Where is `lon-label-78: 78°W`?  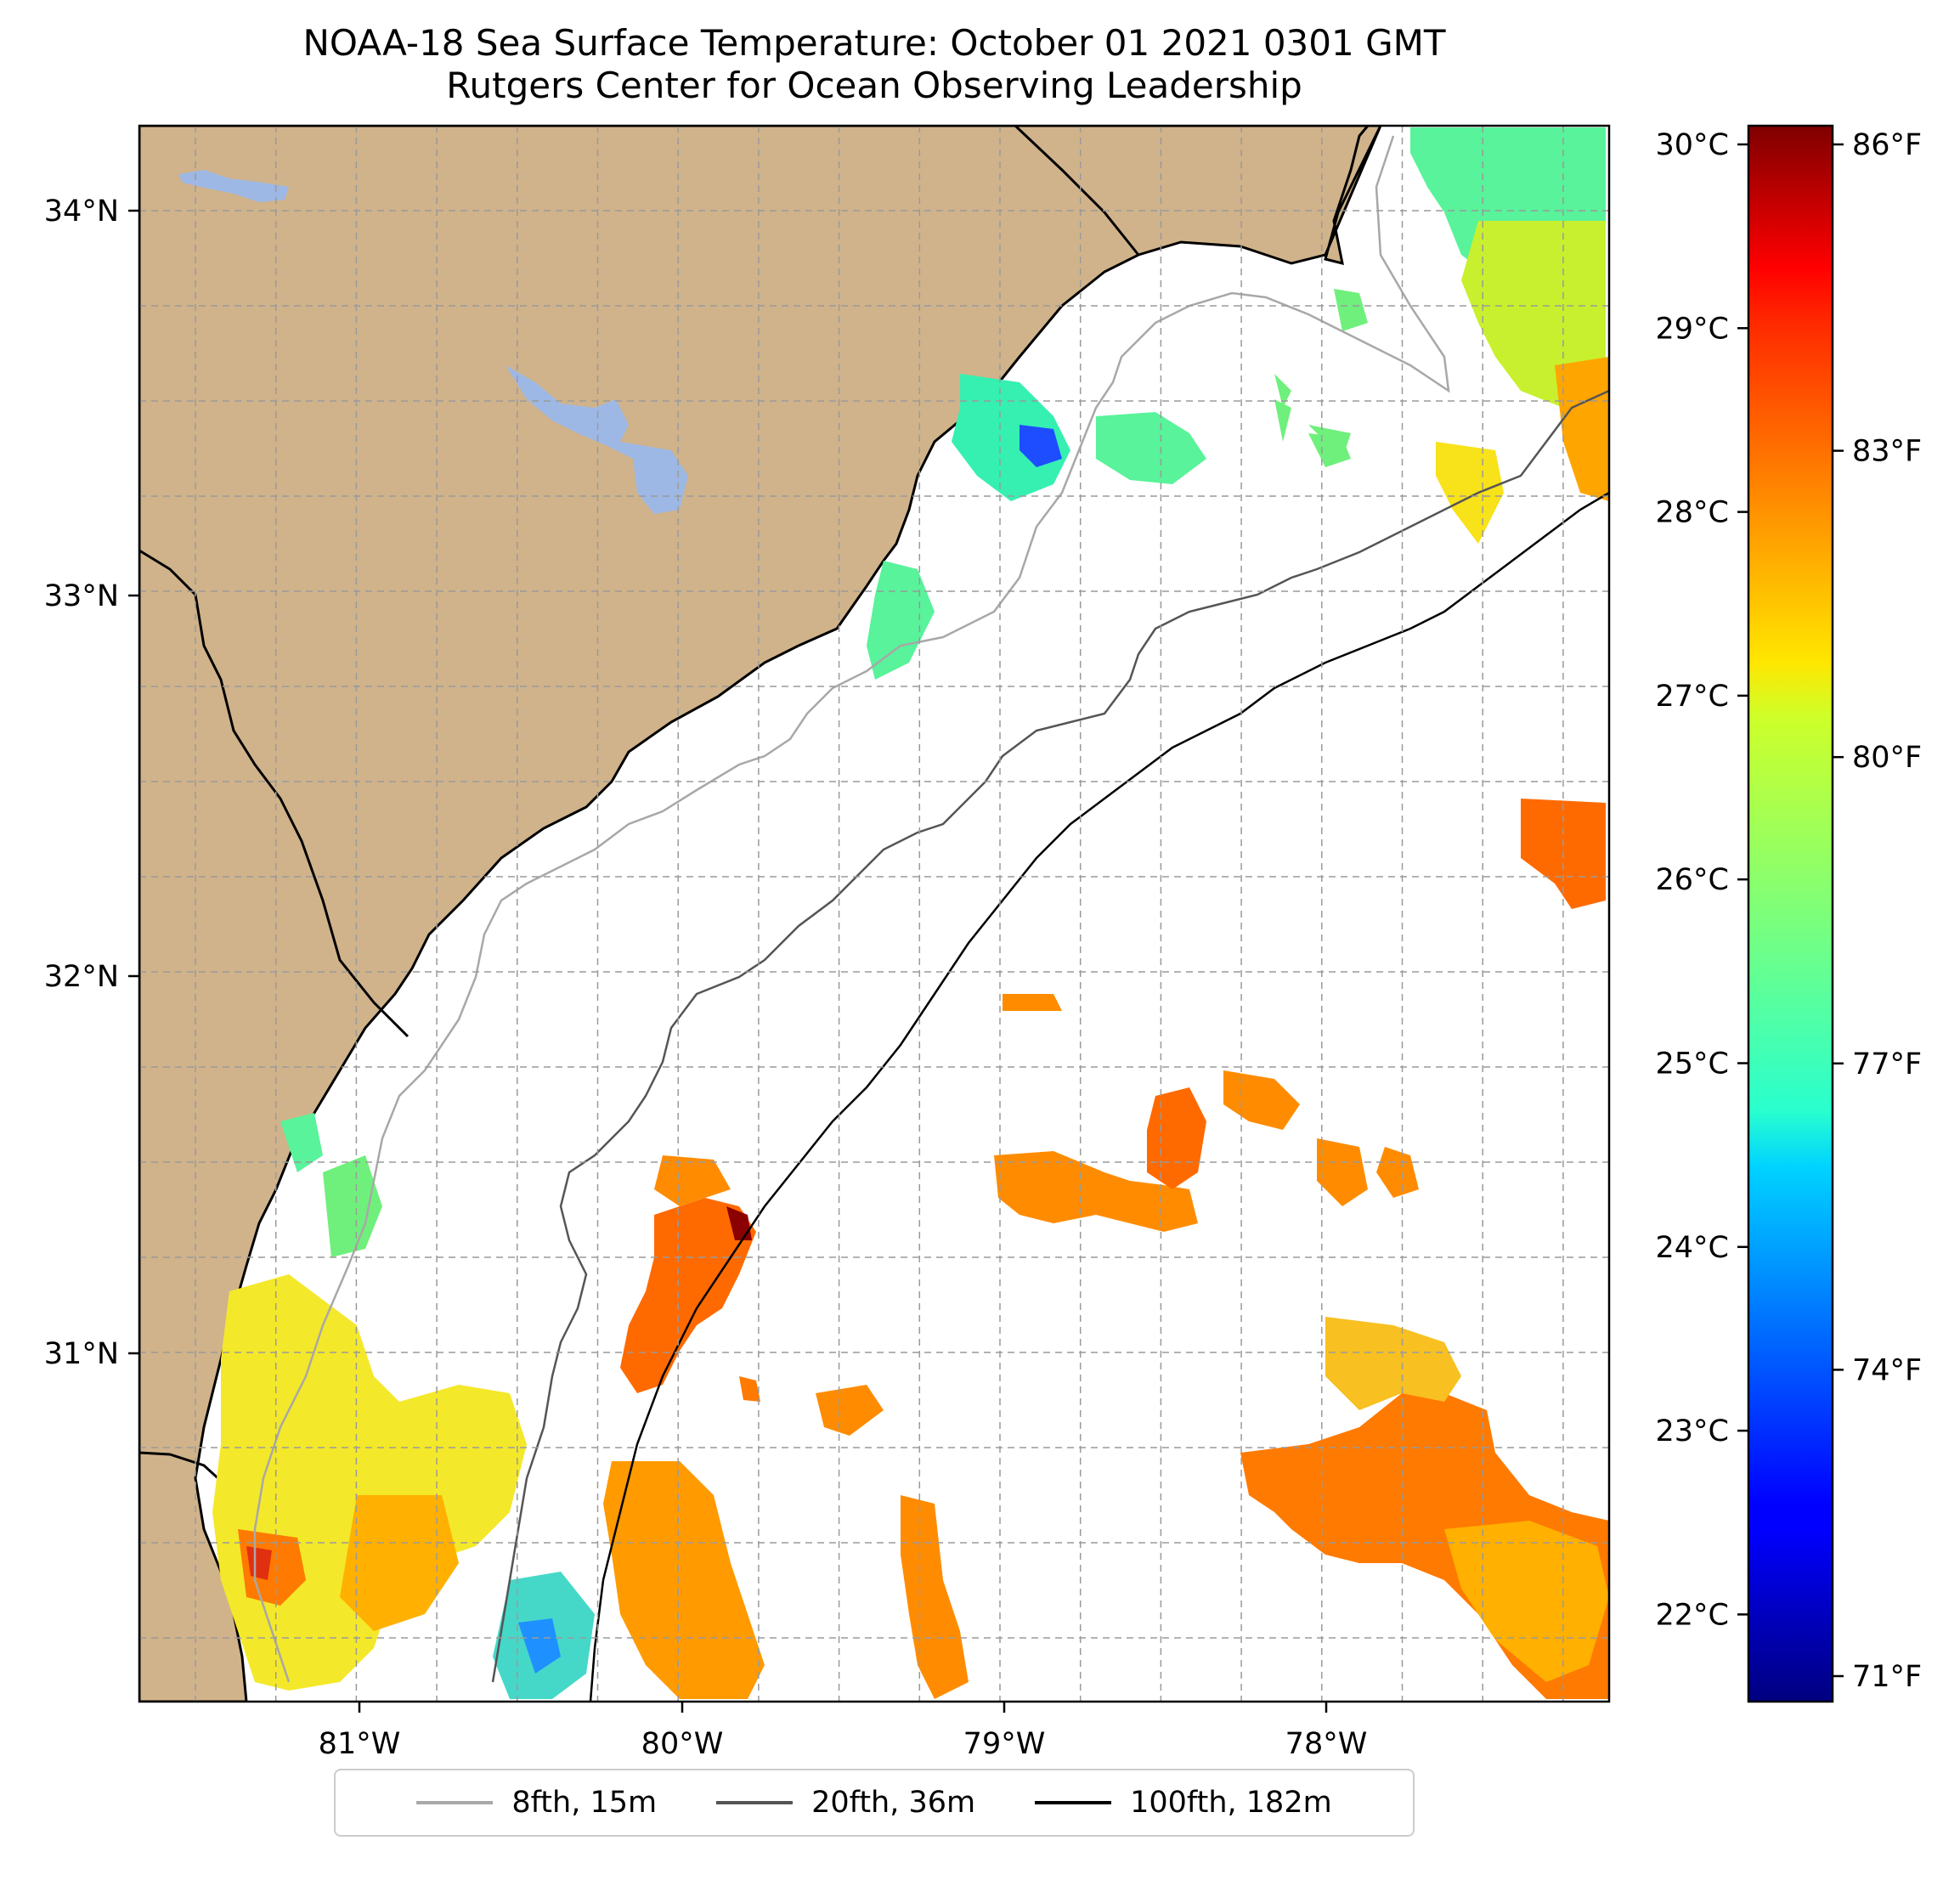 lon-label-78: 78°W is located at coordinates (1326, 1744).